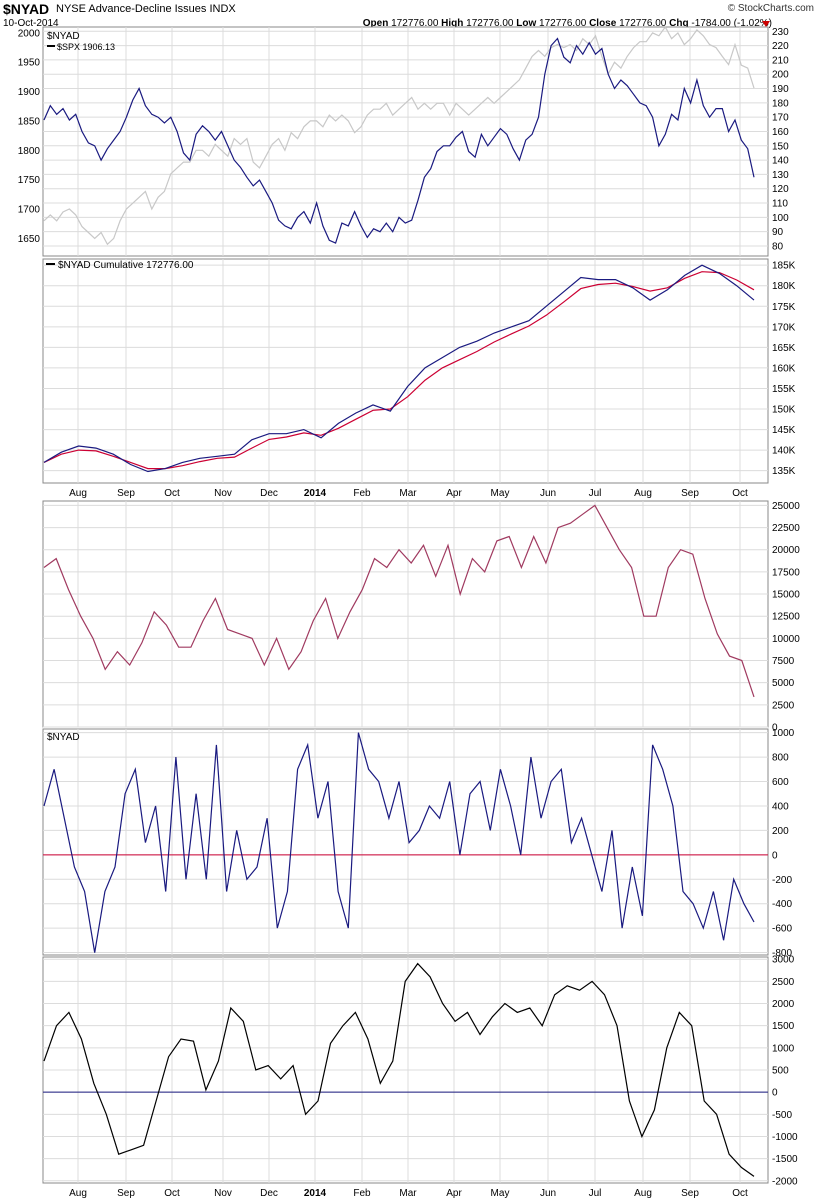 The height and width of the screenshot is (1200, 820). I want to click on high-value: 172776.00, so click(490, 23).